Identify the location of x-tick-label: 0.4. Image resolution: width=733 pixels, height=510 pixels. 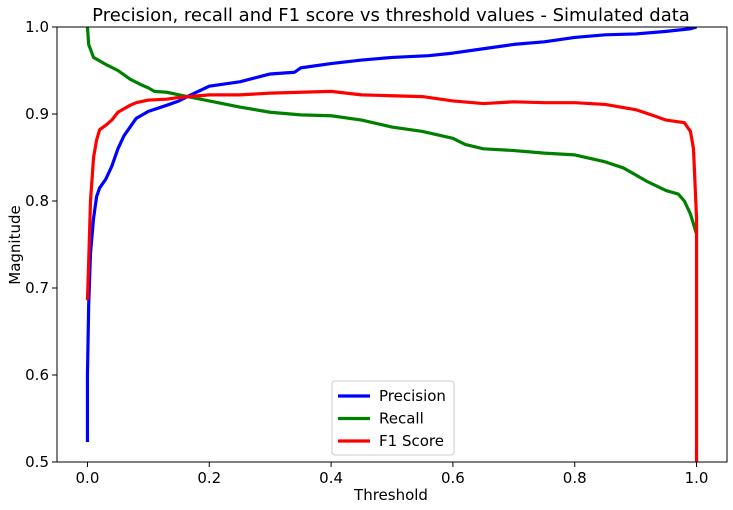
(331, 478).